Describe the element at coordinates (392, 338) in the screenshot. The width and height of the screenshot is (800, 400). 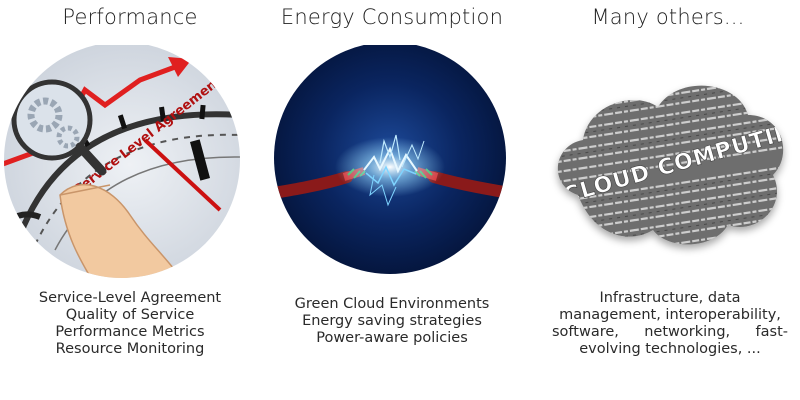
I see `caption-line: Power-aware policies` at that location.